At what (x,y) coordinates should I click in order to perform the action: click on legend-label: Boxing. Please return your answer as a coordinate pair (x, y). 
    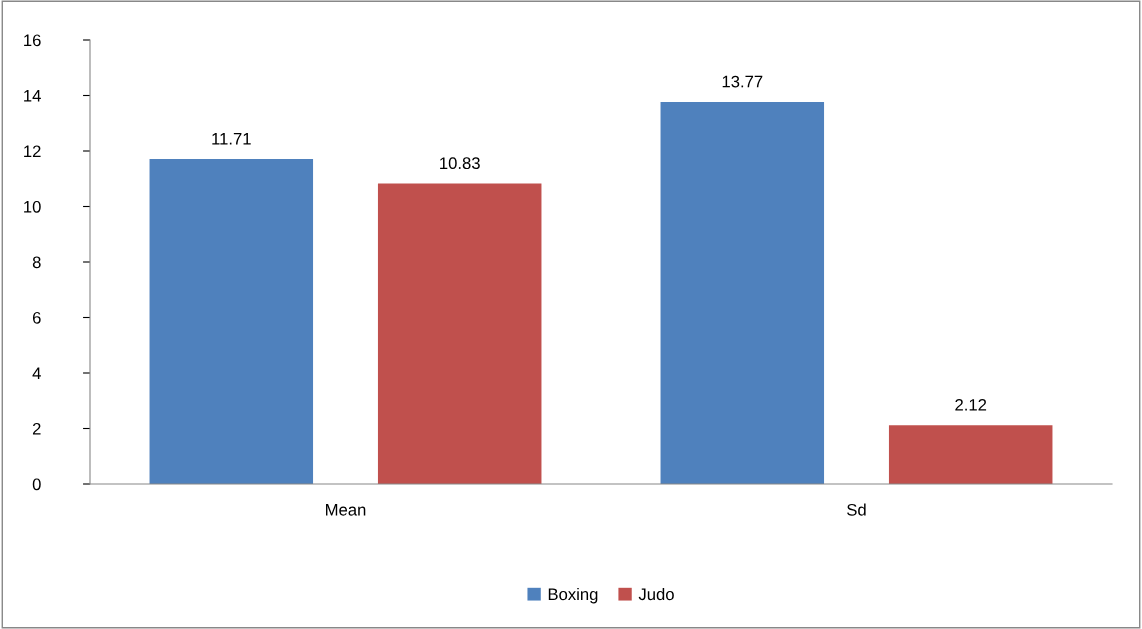
    Looking at the image, I should click on (573, 595).